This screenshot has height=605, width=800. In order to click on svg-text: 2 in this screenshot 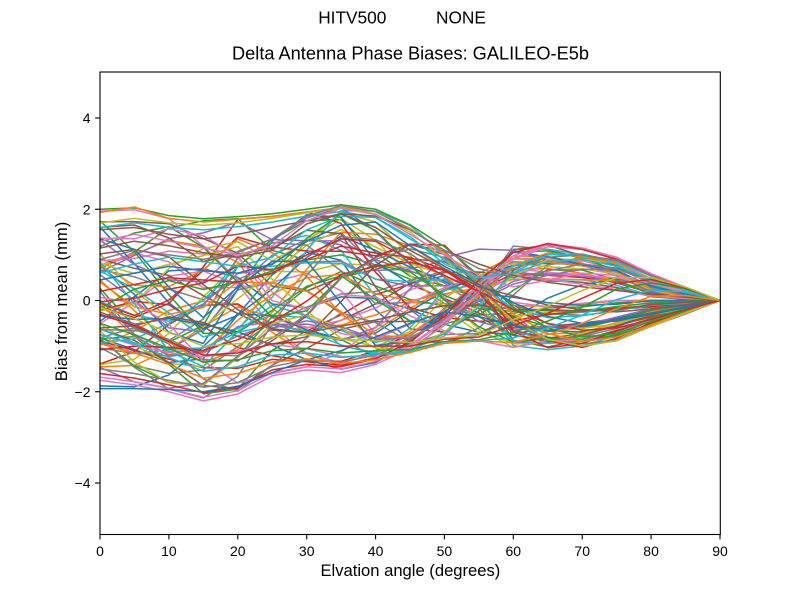, I will do `click(87, 209)`.